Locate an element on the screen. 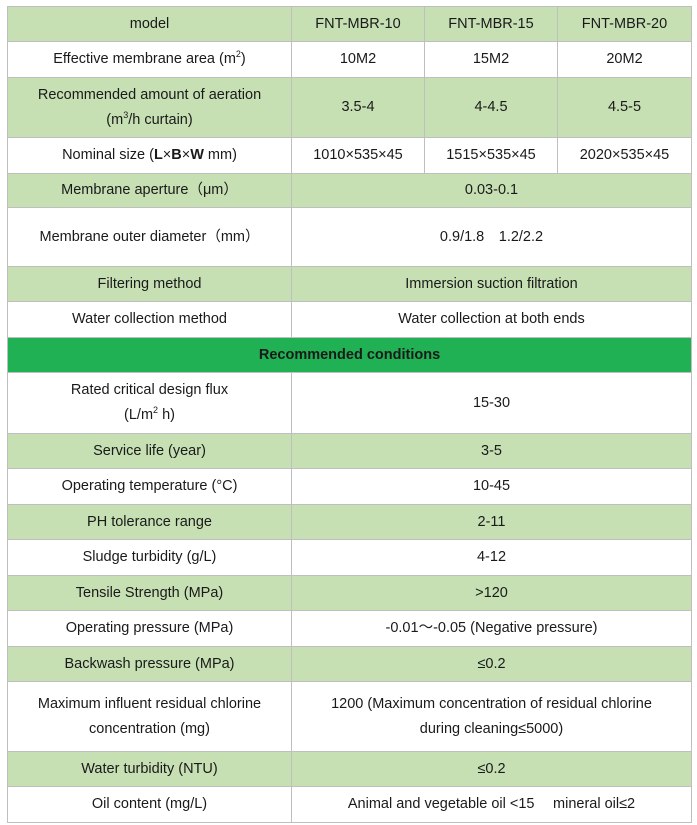 The image size is (697, 825). flux-value: 15-30 is located at coordinates (491, 403).